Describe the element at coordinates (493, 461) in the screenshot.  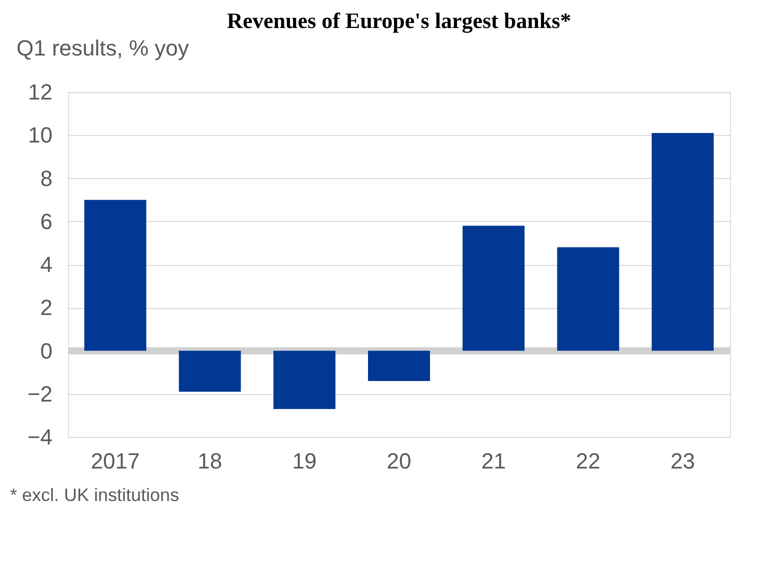
I see `x-tick-label: 21` at that location.